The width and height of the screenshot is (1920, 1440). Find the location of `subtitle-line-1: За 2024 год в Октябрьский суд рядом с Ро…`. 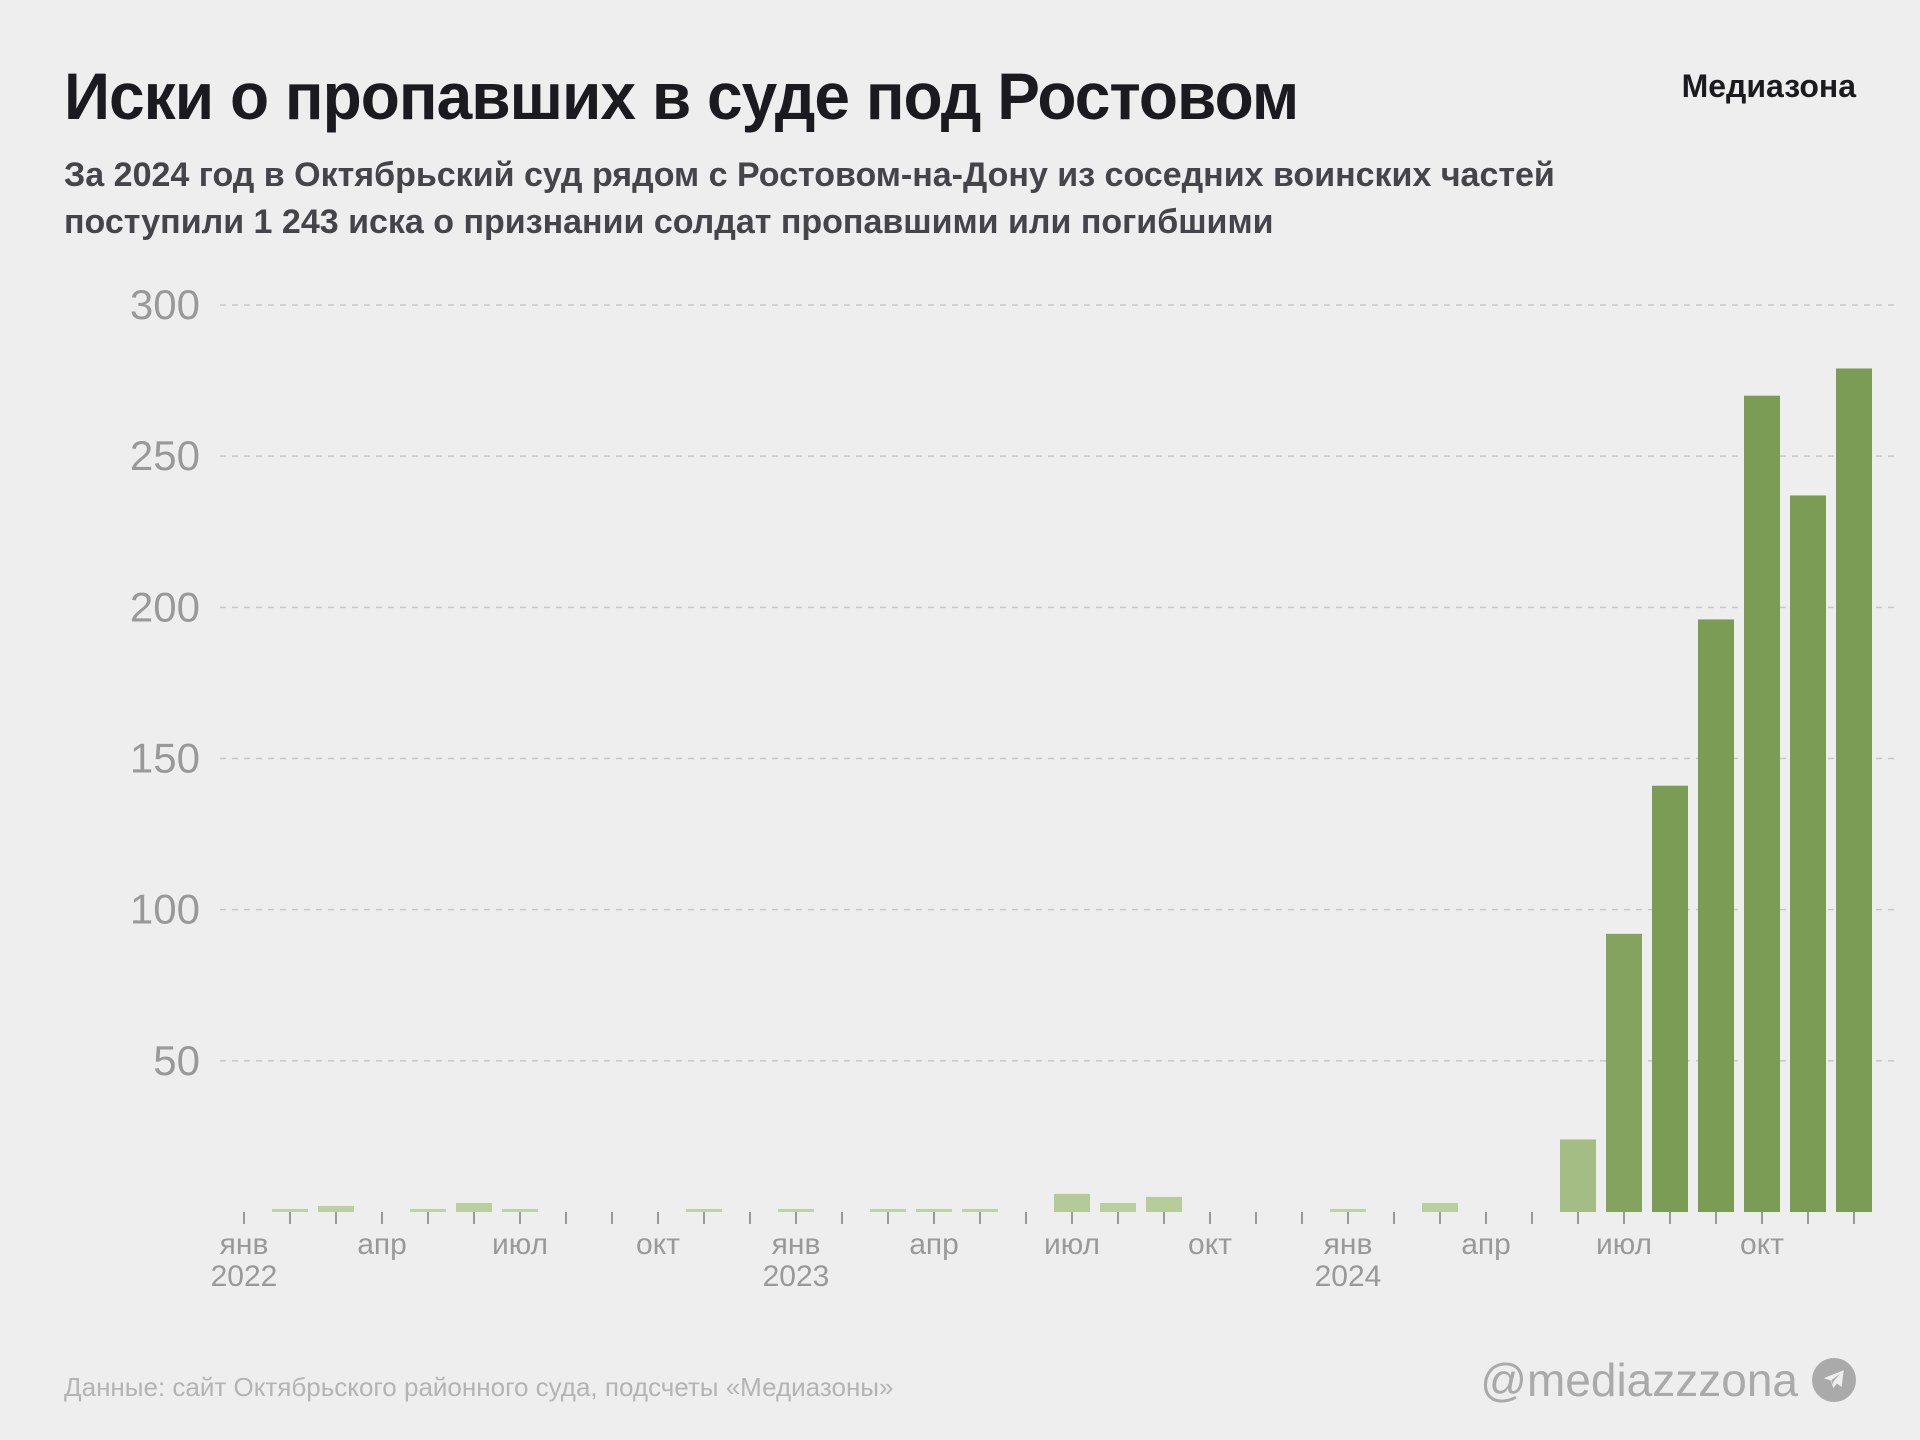

subtitle-line-1: За 2024 год в Октябрьский суд рядом с Ро… is located at coordinates (809, 175).